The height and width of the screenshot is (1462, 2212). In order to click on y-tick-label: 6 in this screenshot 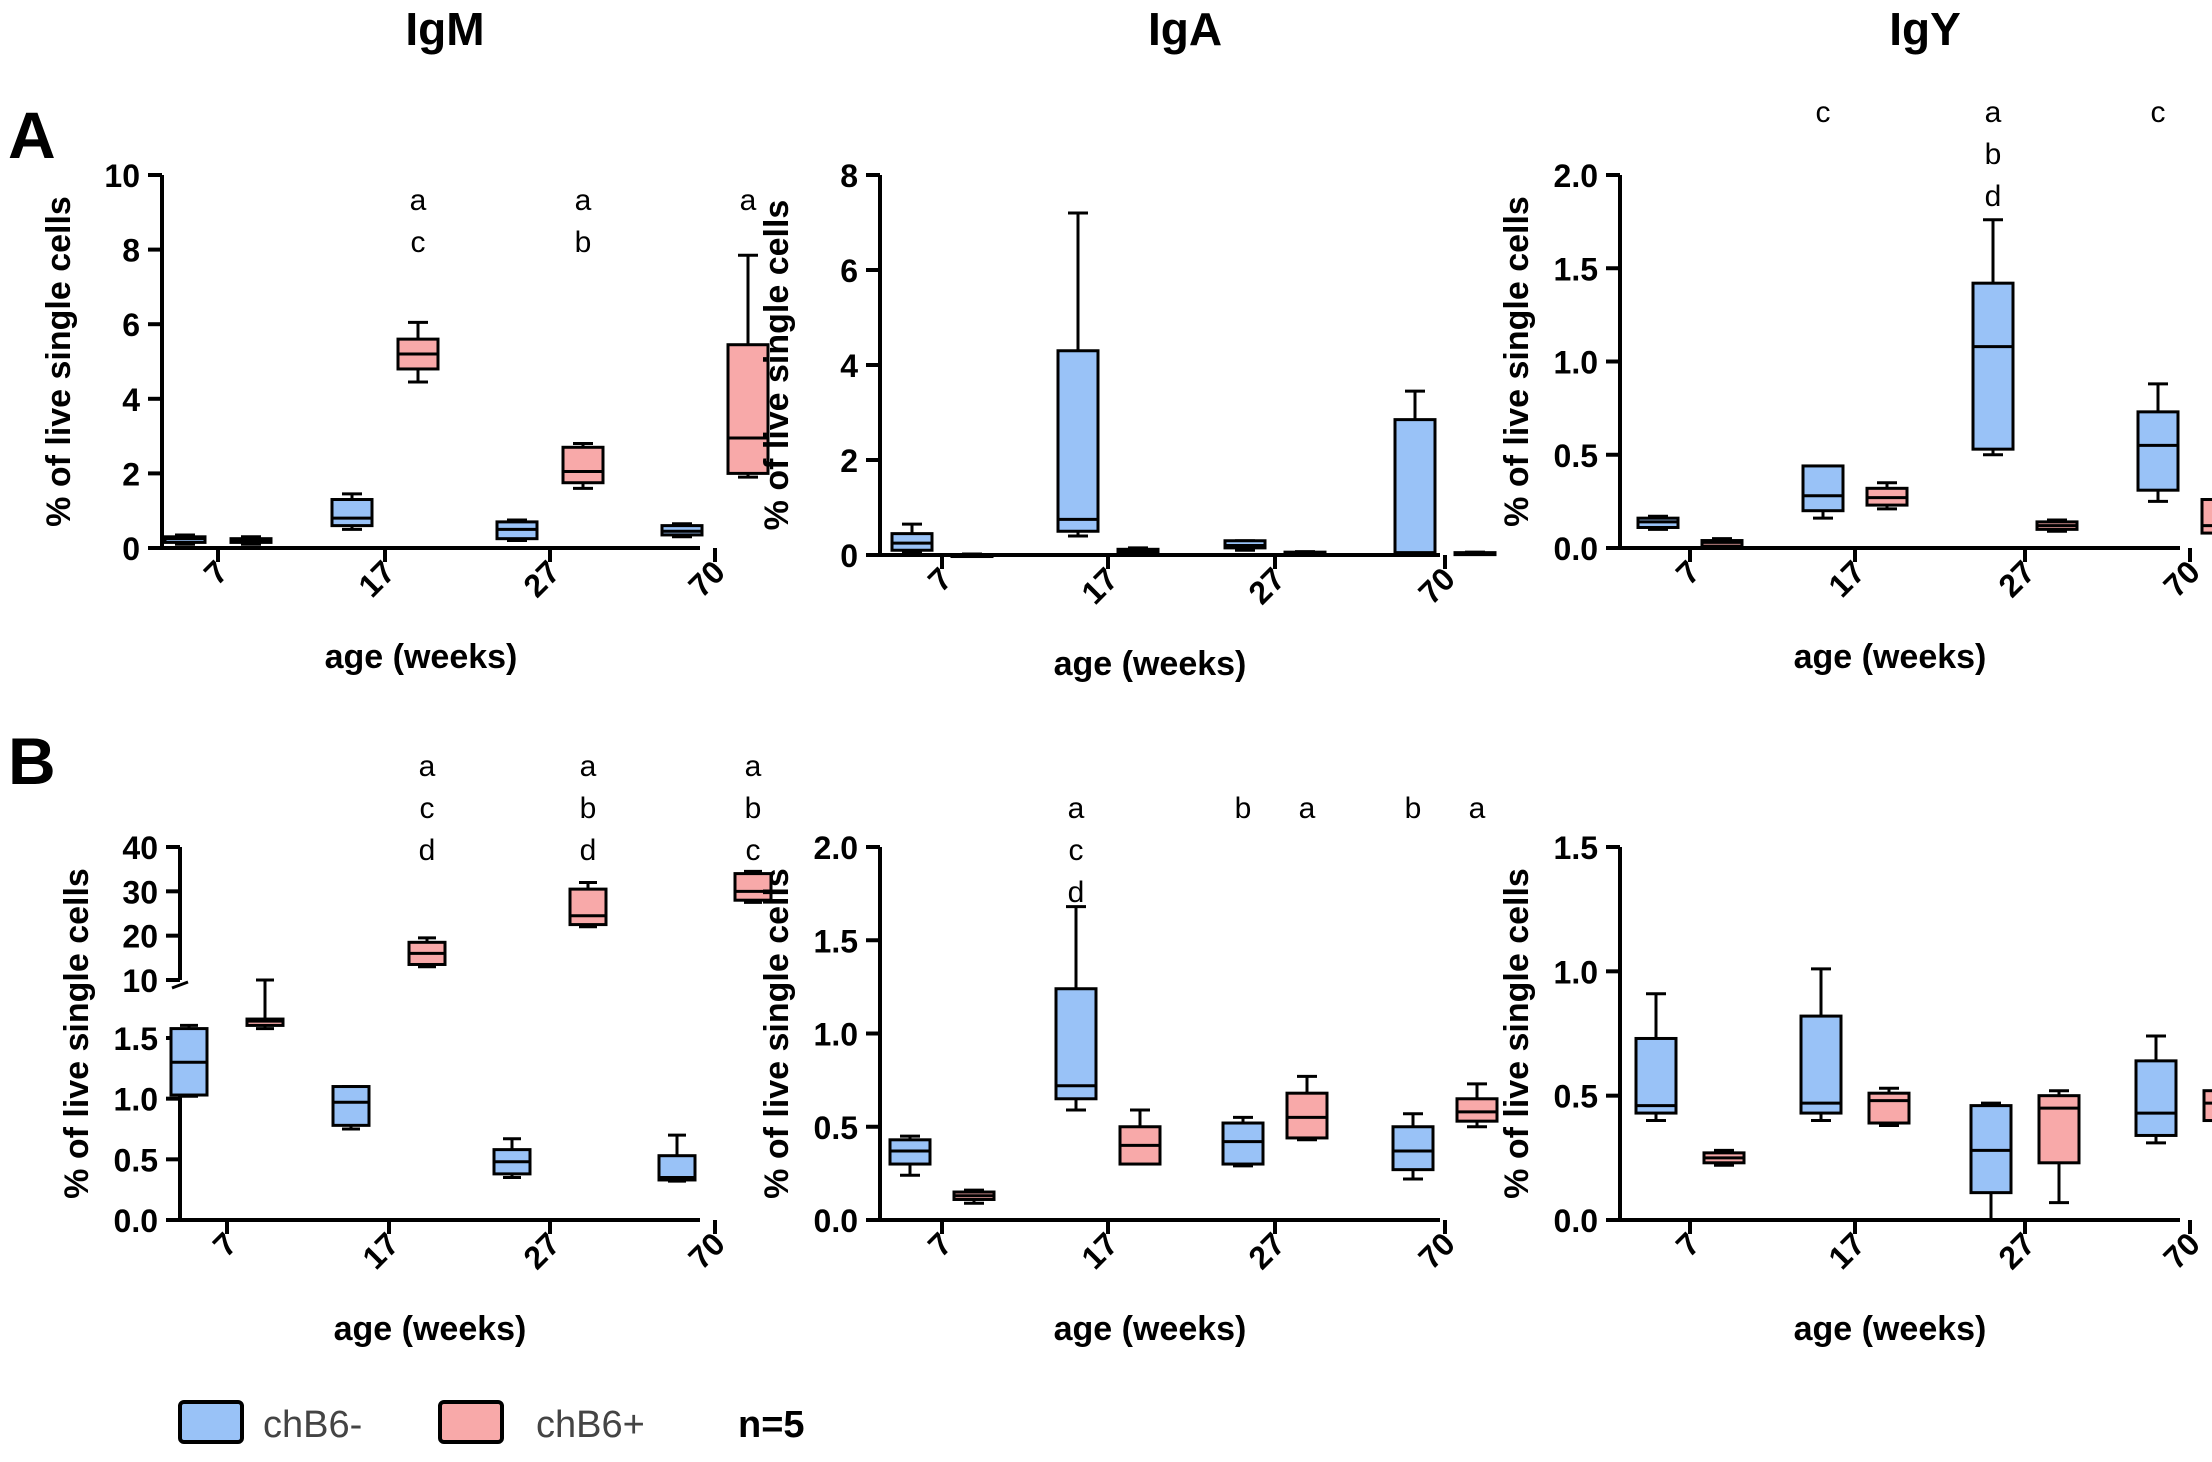, I will do `click(849, 271)`.